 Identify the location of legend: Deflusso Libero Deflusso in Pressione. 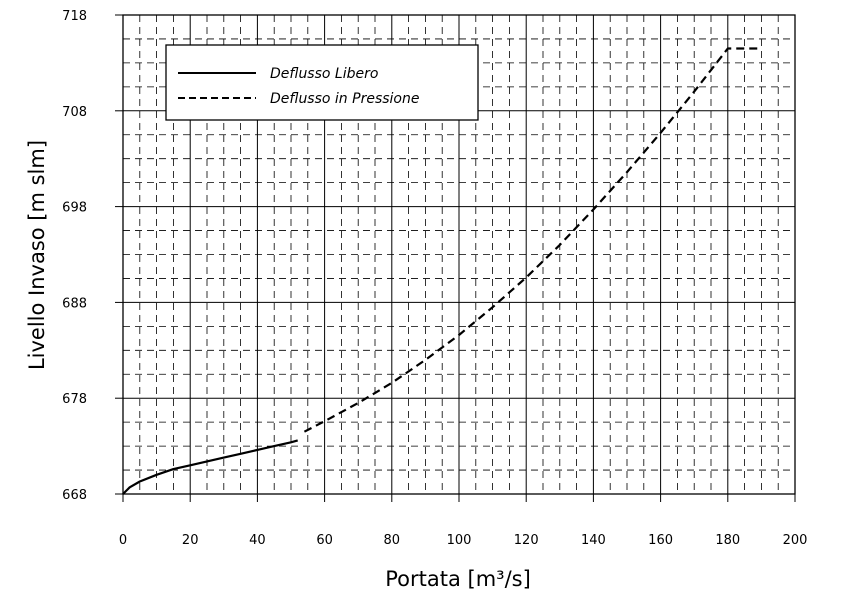
(322, 82).